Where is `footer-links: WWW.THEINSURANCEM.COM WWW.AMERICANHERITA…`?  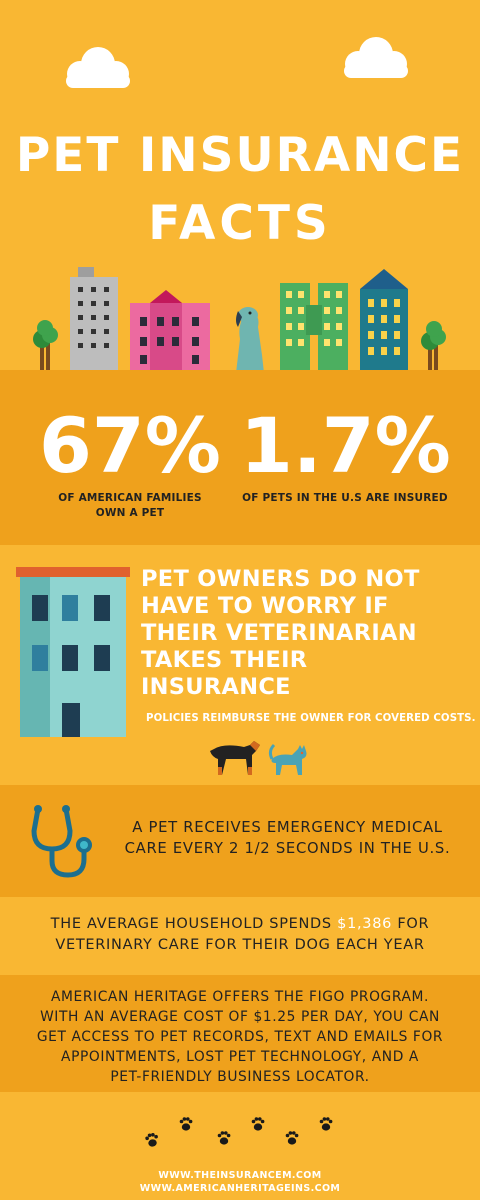 footer-links: WWW.THEINSURANCEM.COM WWW.AMERICANHERITA… is located at coordinates (240, 1183).